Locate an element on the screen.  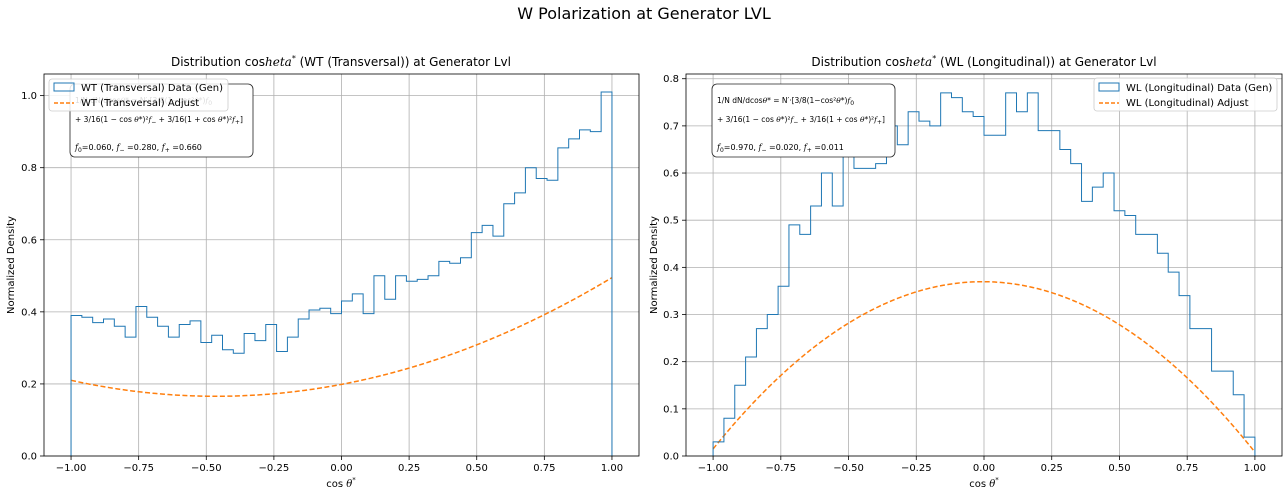
fit-layer is located at coordinates (341, 337).